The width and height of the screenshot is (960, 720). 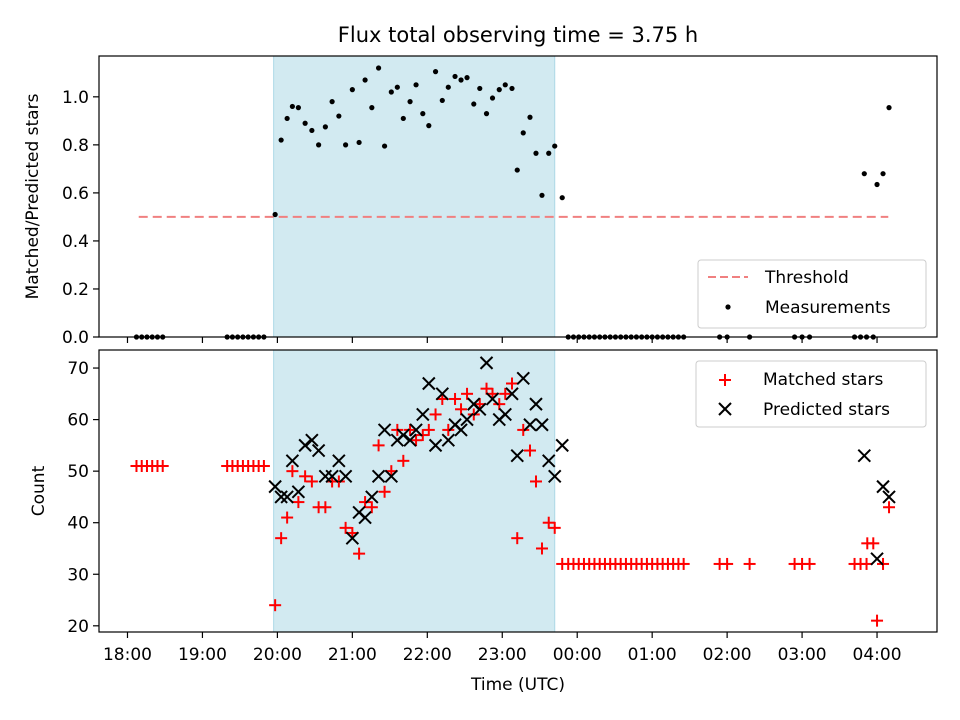 I want to click on x-tick-label: 22:00, so click(x=427, y=655).